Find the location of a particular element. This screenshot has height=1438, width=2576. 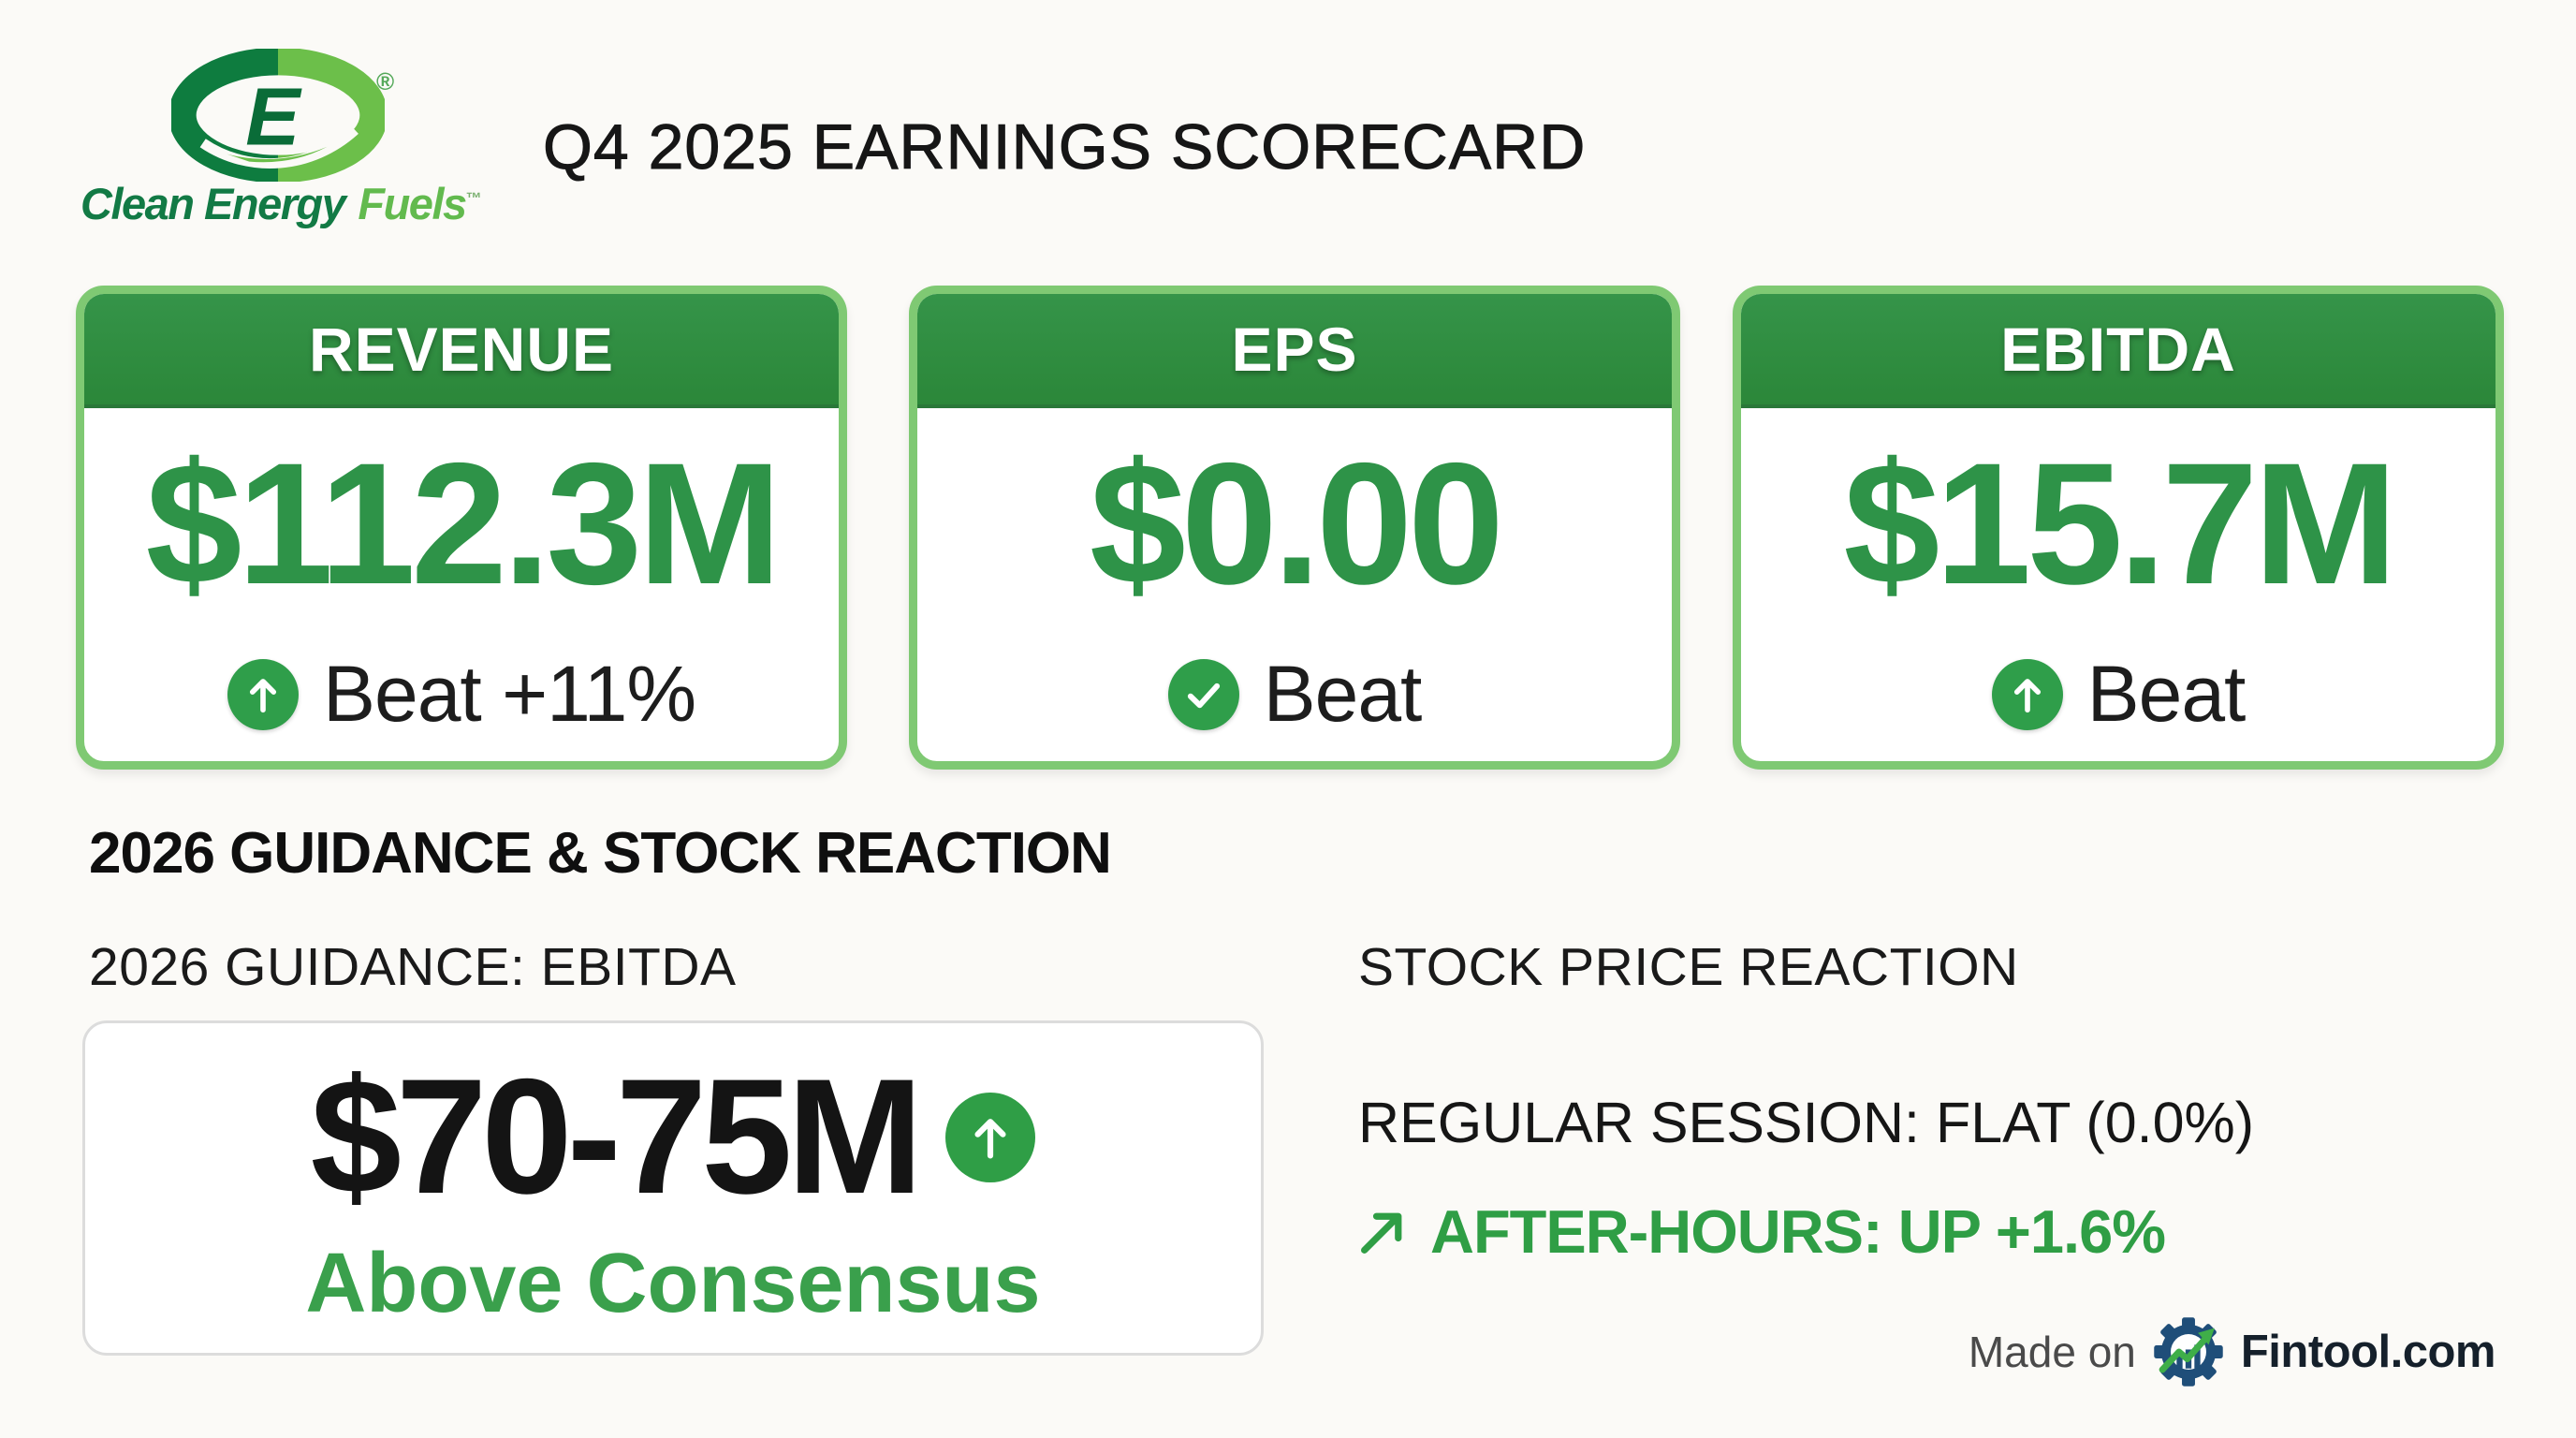

brand-first-words: Clean Energy is located at coordinates (213, 203).